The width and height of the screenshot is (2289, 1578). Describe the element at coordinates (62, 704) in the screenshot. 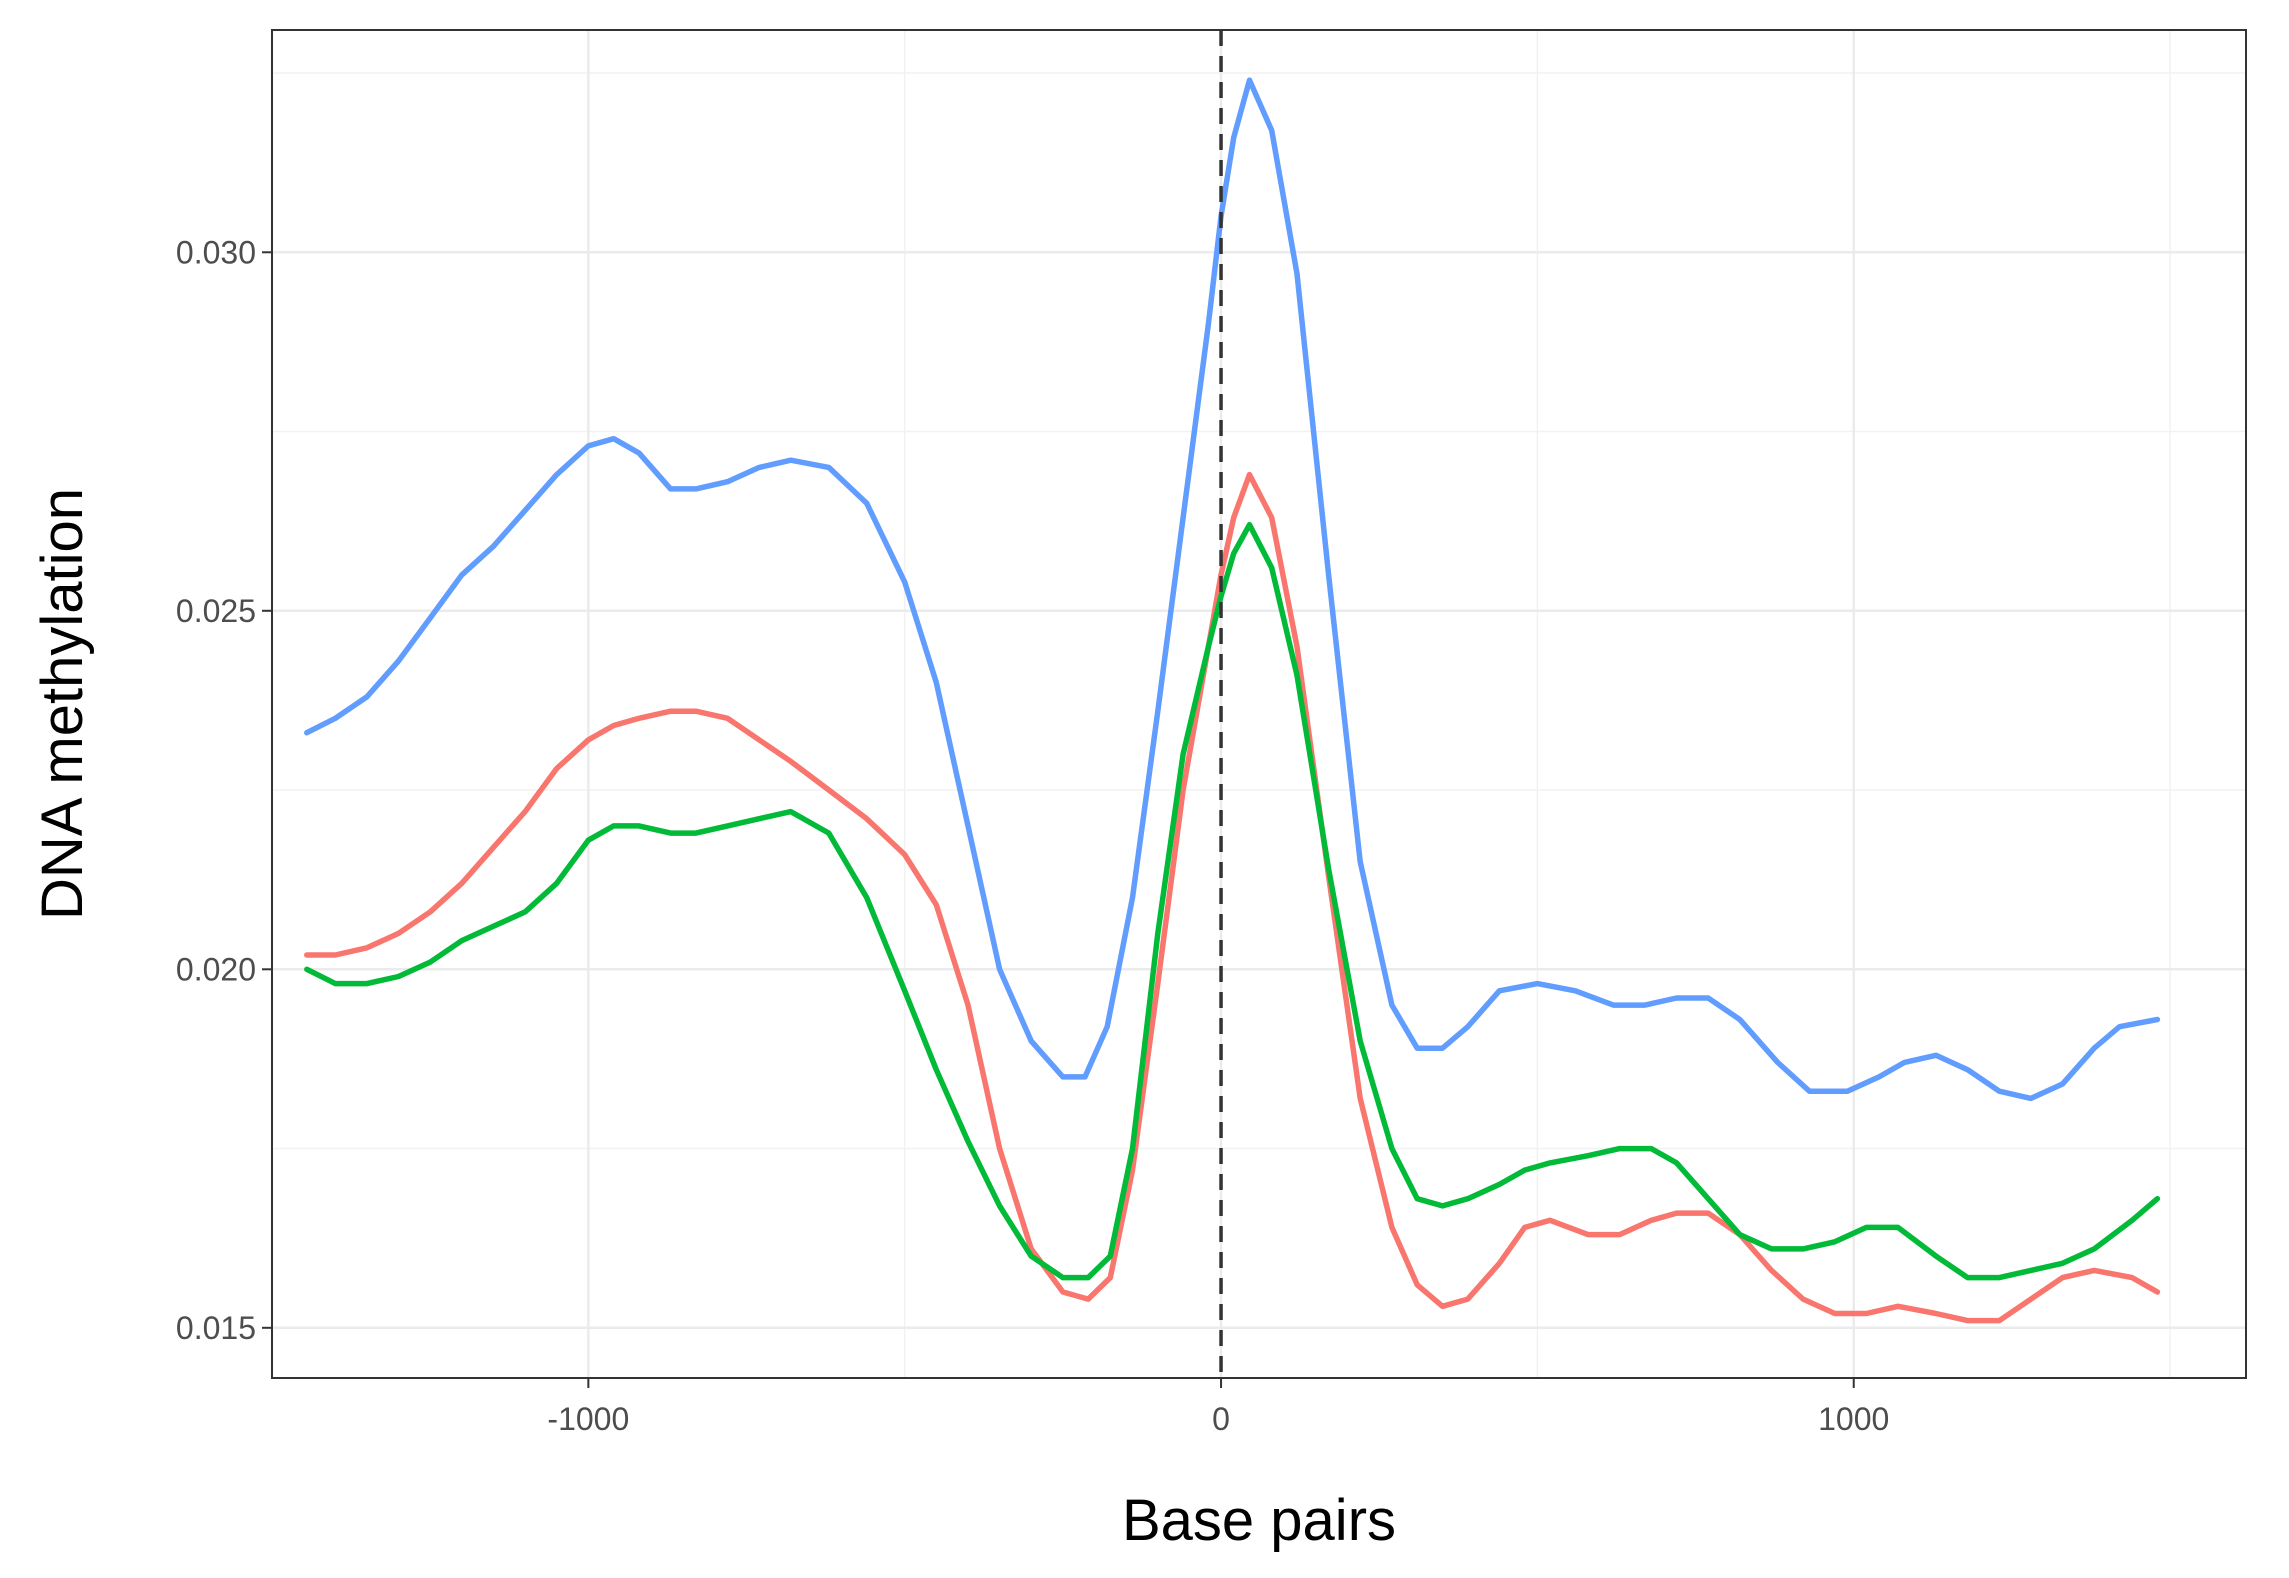

I see `y-axis-title: DNA methylation` at that location.